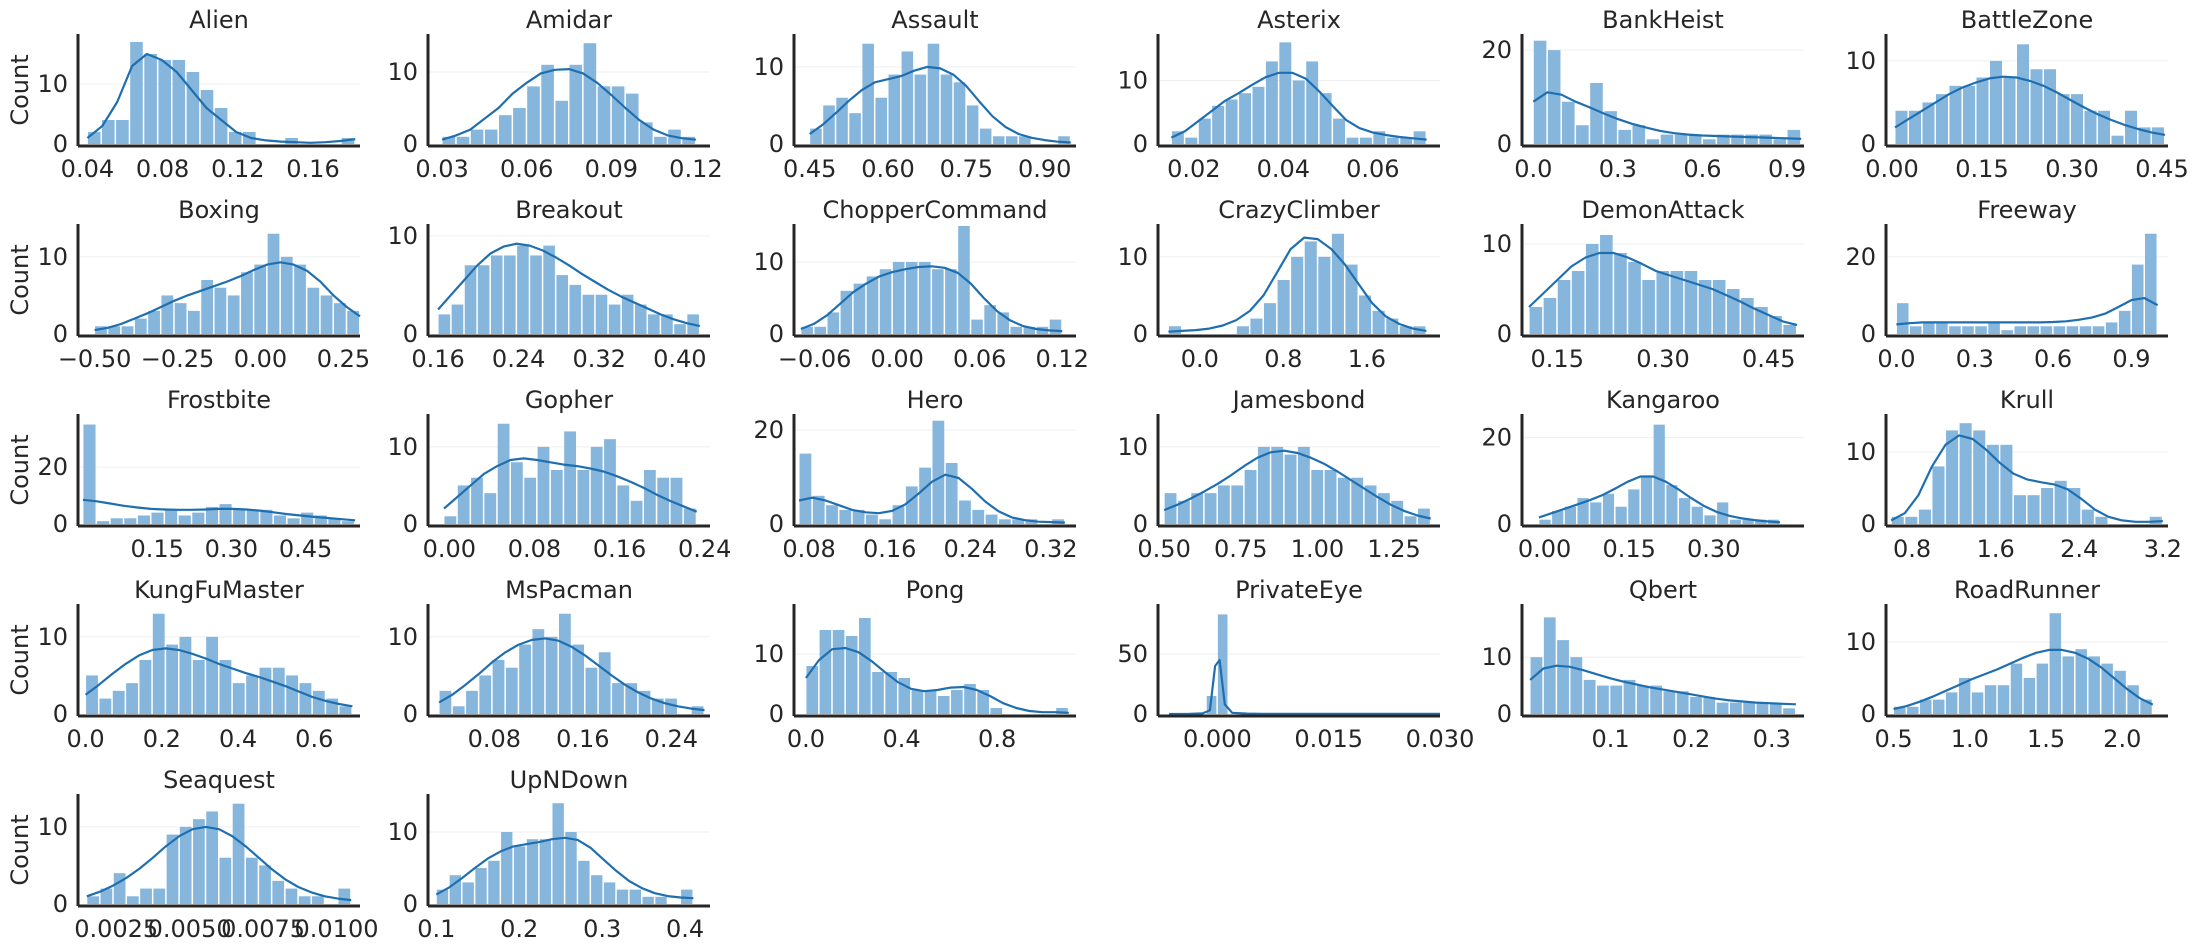 This screenshot has height=946, width=2200. Describe the element at coordinates (914, 94) in the screenshot. I see `subplot-assault: Assault 0 10 0.45 0.60 0.75 0.90` at that location.